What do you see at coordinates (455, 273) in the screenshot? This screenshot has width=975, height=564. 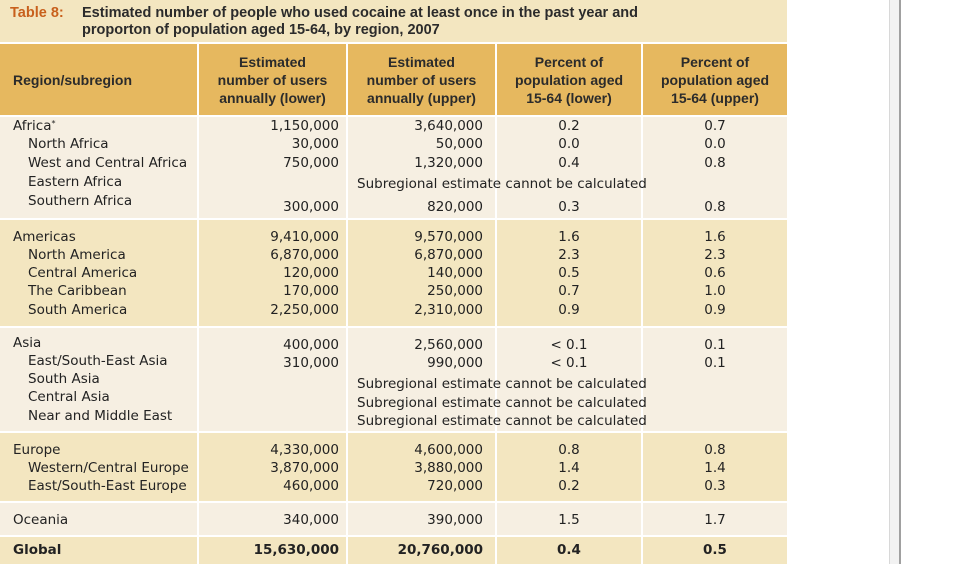 I see `cell-users-upper: 140,000` at bounding box center [455, 273].